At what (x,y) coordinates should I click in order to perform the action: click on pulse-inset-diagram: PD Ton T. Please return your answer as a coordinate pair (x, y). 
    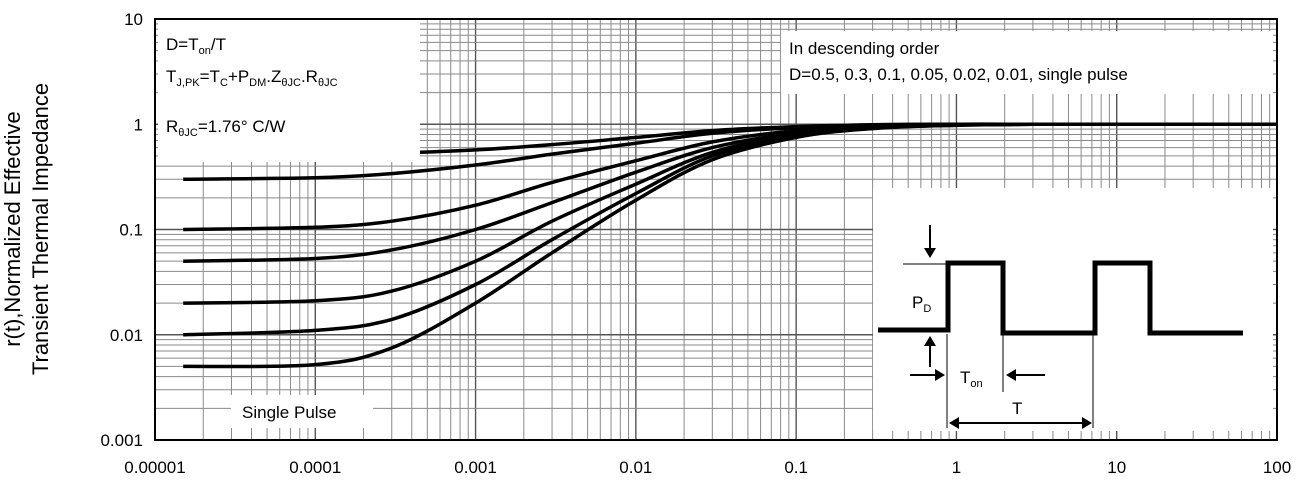
    Looking at the image, I should click on (1073, 309).